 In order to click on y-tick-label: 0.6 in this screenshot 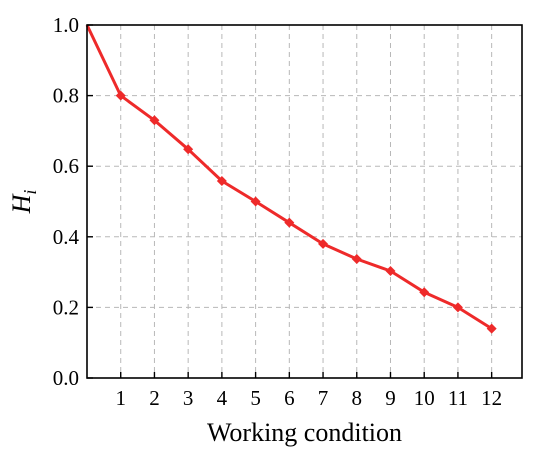, I will do `click(66, 166)`.